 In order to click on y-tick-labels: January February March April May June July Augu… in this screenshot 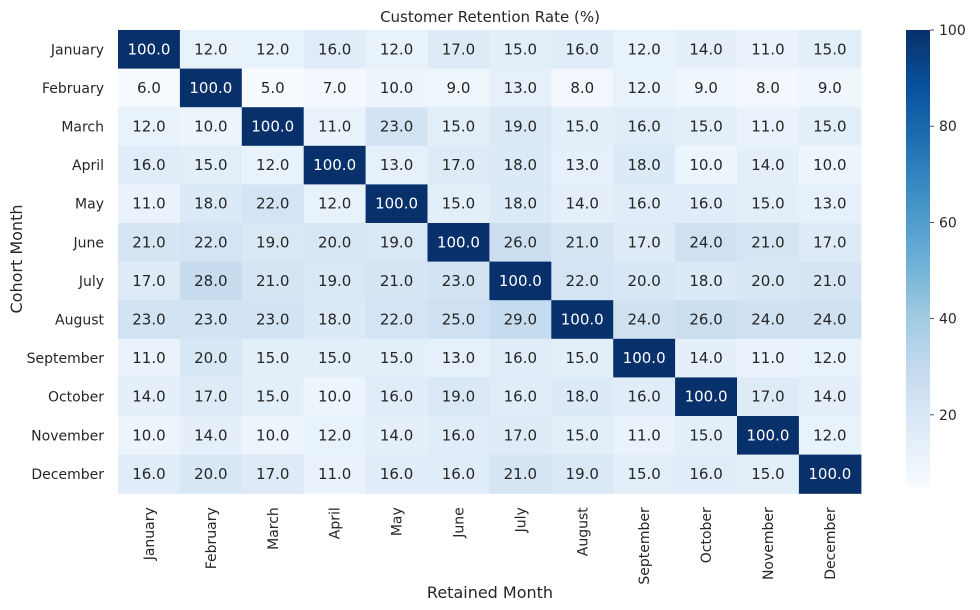, I will do `click(66, 262)`.